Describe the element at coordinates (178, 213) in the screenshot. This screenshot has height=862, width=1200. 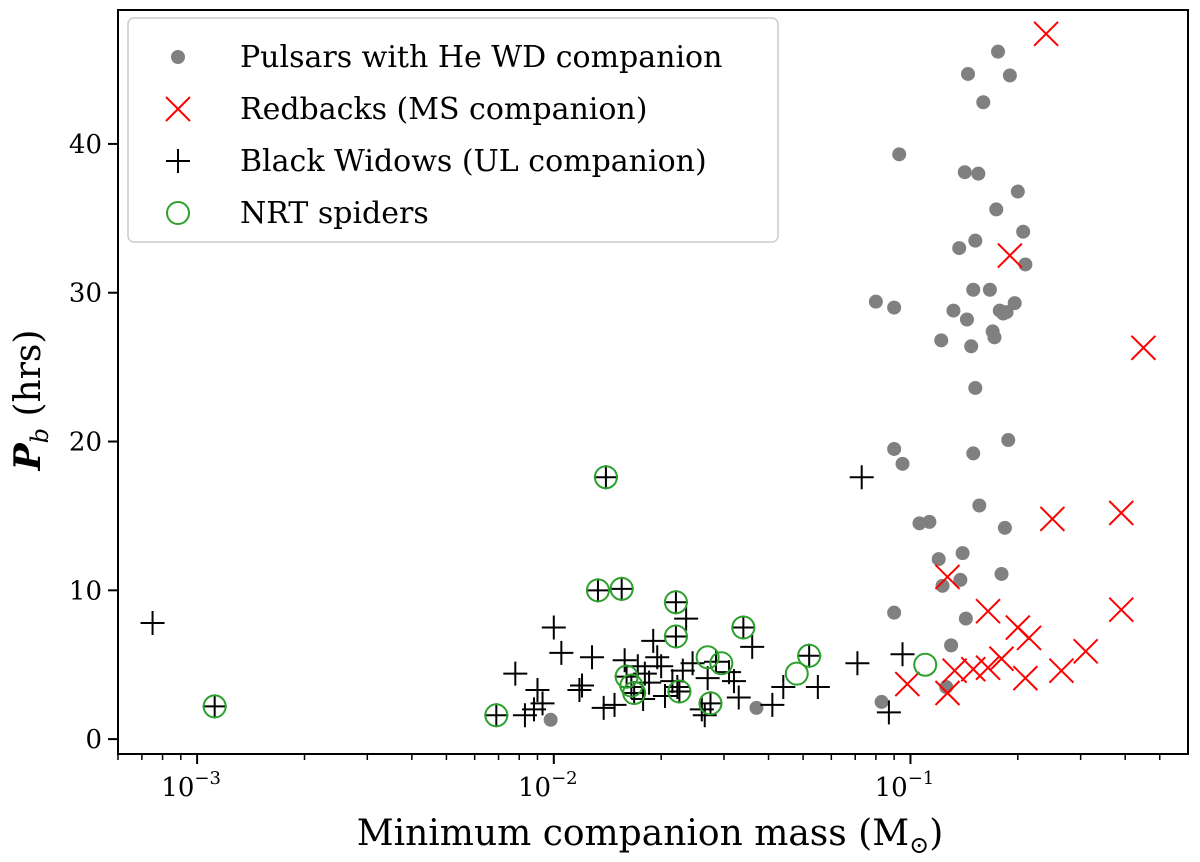
I see `legend-marker-circle` at that location.